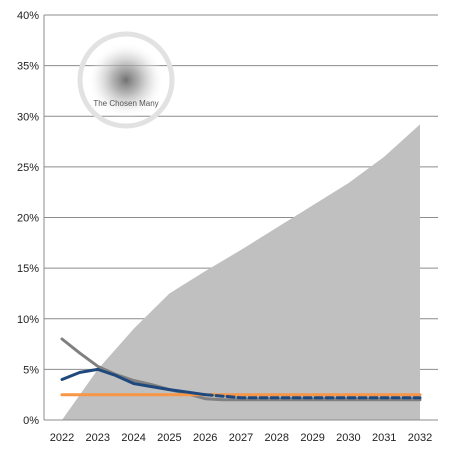 This screenshot has height=454, width=454. Describe the element at coordinates (28, 67) in the screenshot. I see `y-tick-label: 35%` at that location.